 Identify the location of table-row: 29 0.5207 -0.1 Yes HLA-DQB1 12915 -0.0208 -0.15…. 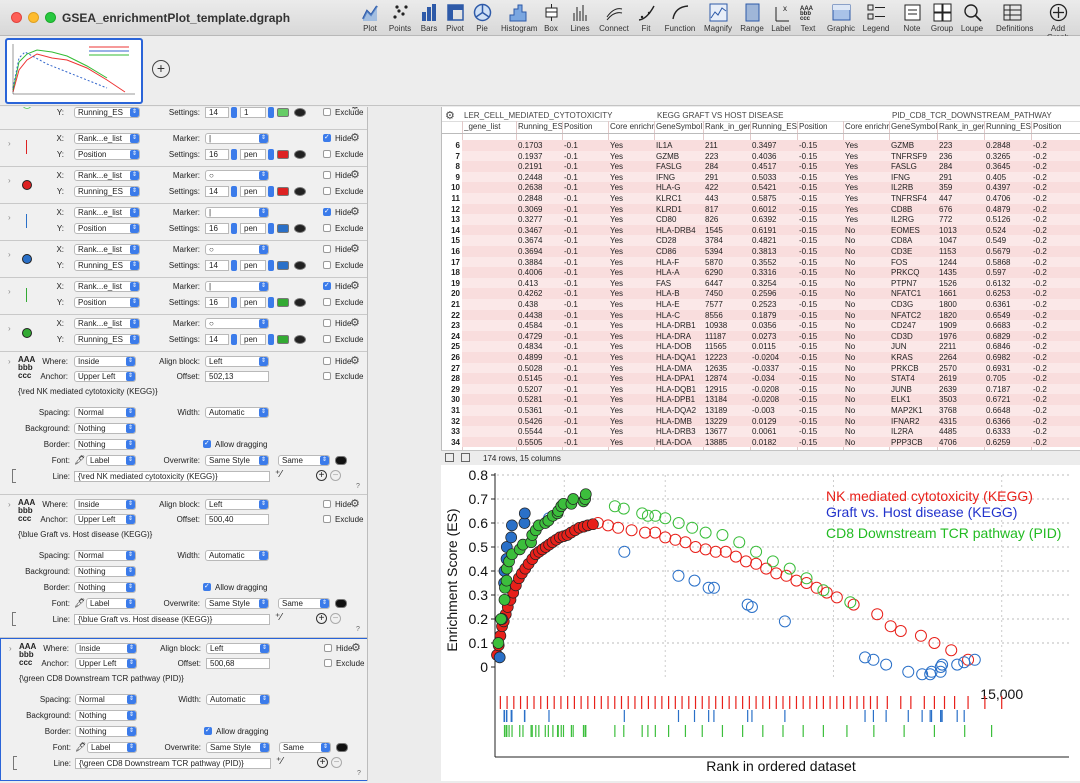
(761, 389).